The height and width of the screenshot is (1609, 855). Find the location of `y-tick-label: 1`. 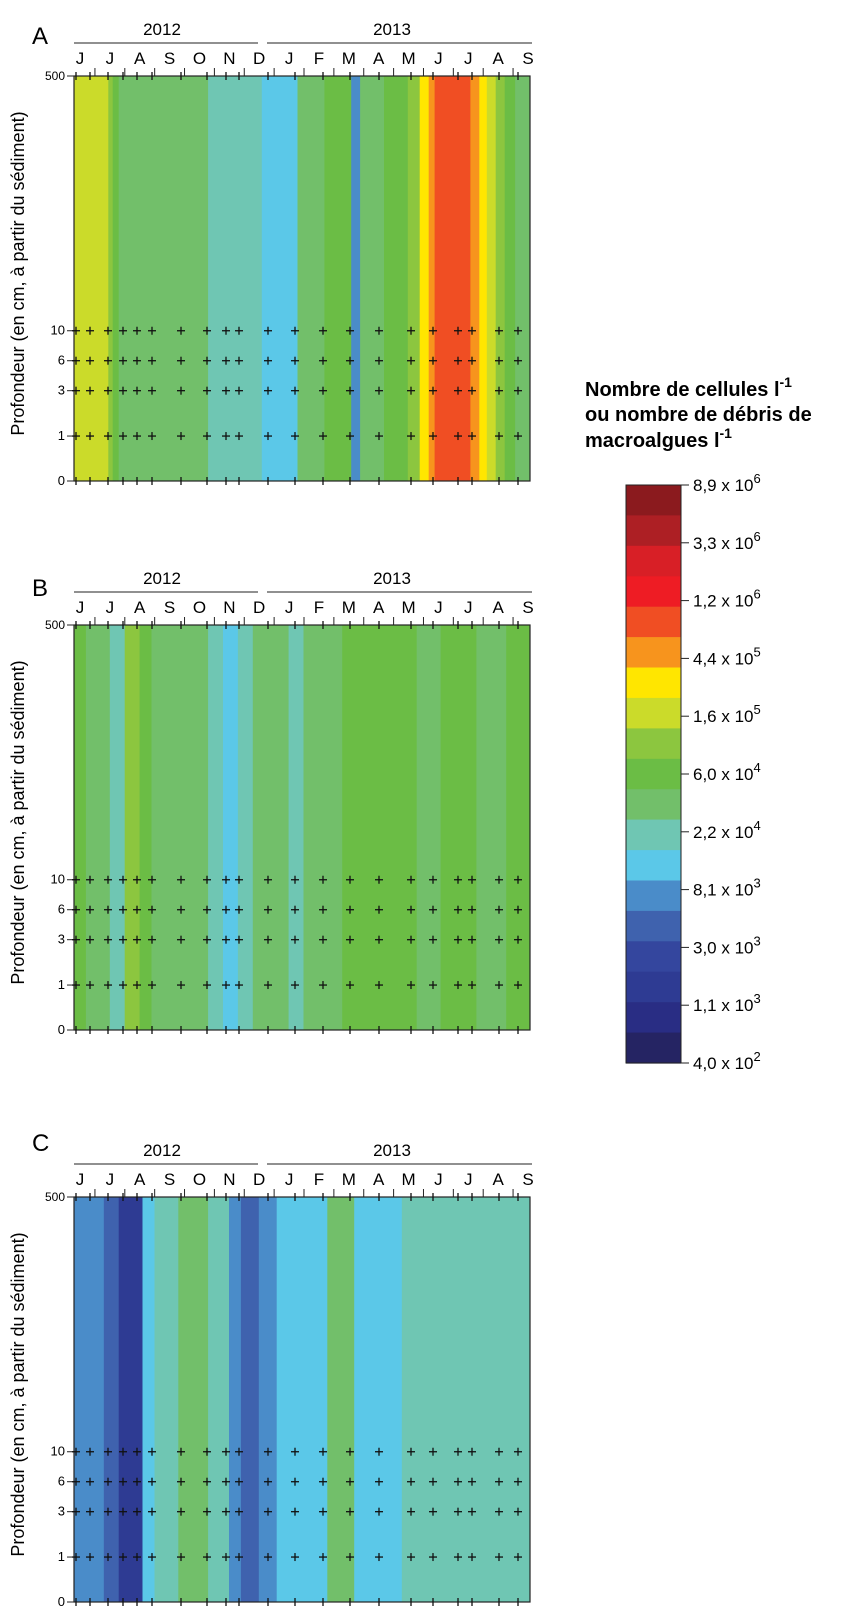

y-tick-label: 1 is located at coordinates (61, 984).